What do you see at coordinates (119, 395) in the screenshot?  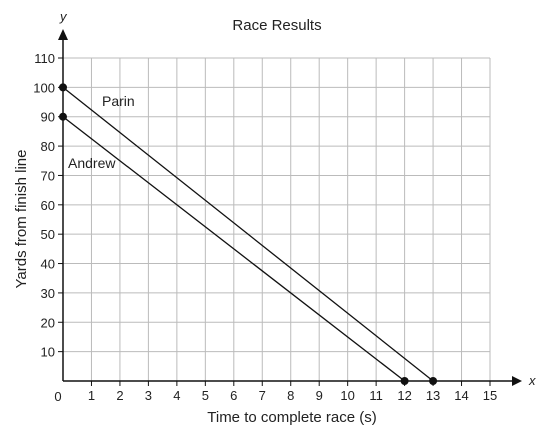 I see `x-tick-label: 2` at bounding box center [119, 395].